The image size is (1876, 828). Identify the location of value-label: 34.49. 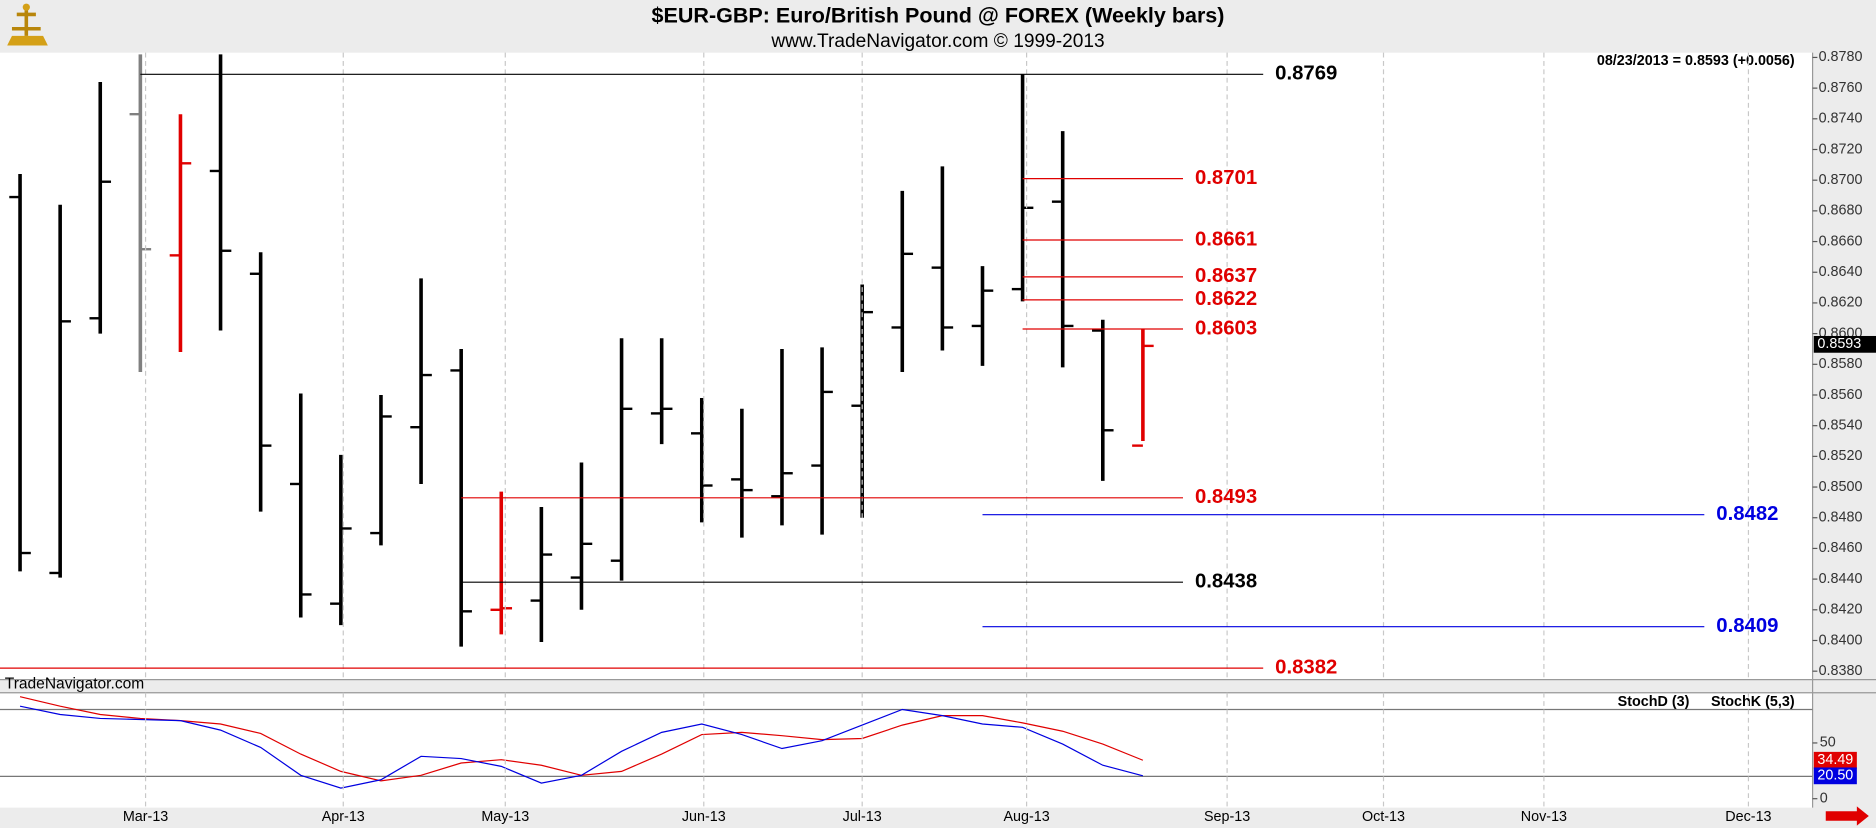
(1835, 760).